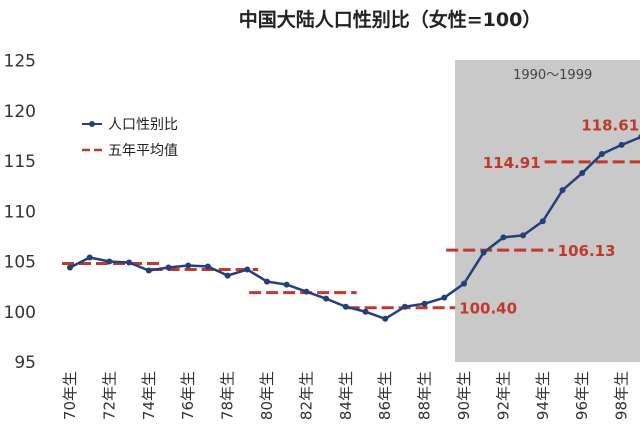  Describe the element at coordinates (622, 395) in the screenshot. I see `x-tick-label: 98年生` at that location.